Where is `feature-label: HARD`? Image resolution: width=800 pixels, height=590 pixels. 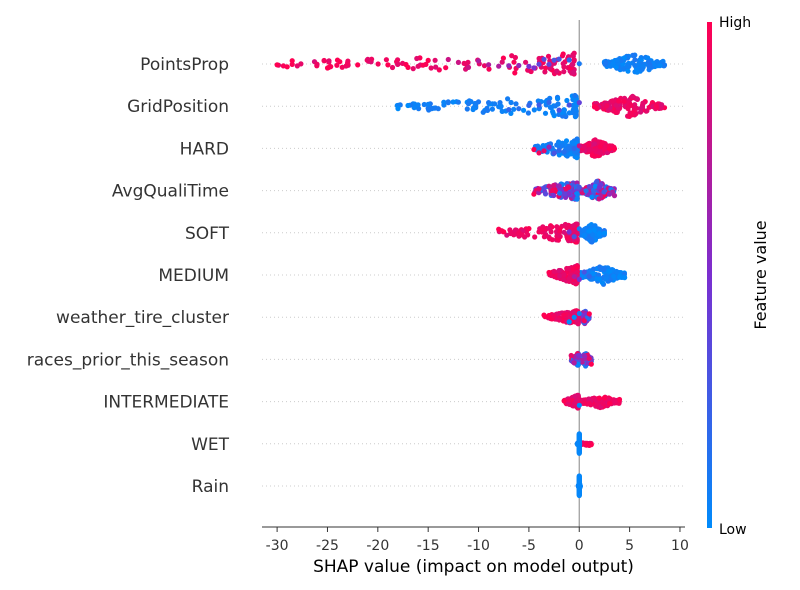 feature-label: HARD is located at coordinates (204, 149).